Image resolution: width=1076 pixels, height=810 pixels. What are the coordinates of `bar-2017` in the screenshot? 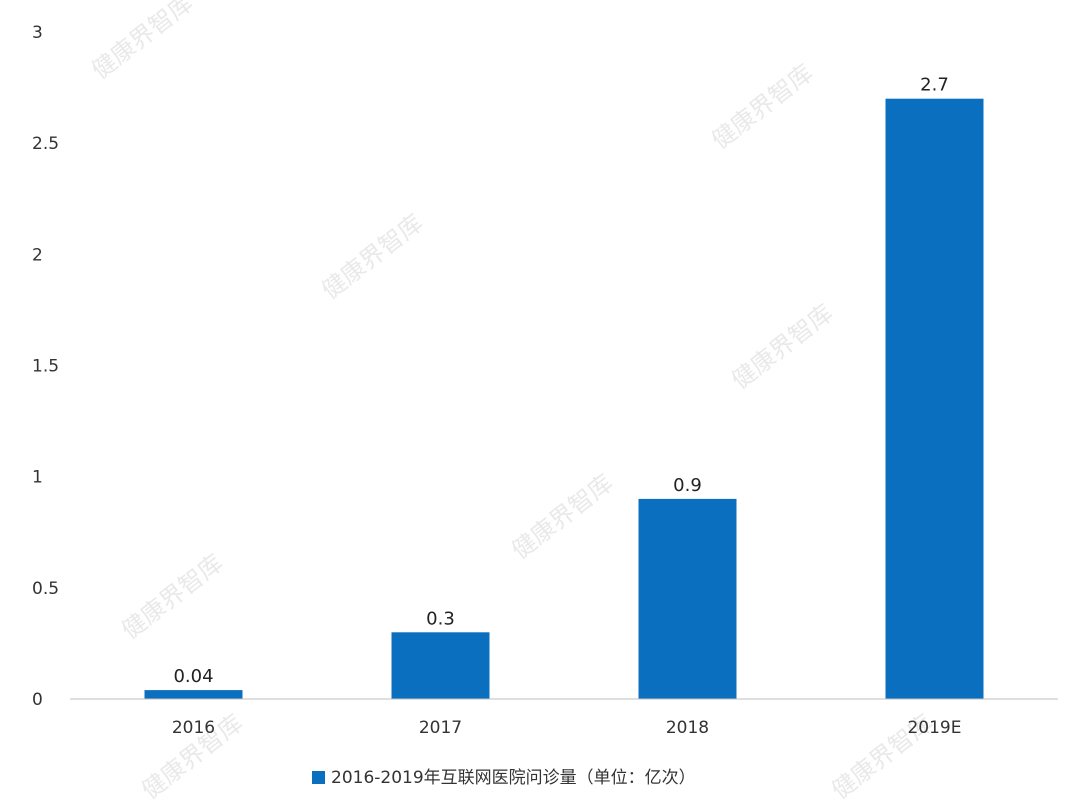 It's located at (440, 665).